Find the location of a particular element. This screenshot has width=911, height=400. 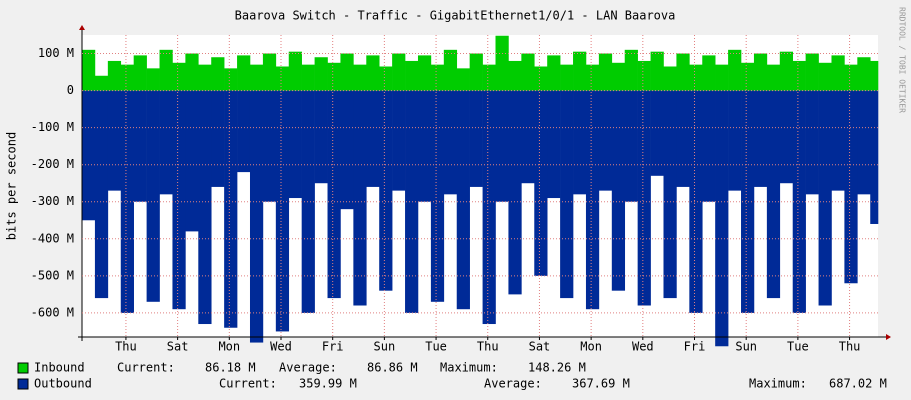

y-tick-label: -200 M is located at coordinates (52, 164).